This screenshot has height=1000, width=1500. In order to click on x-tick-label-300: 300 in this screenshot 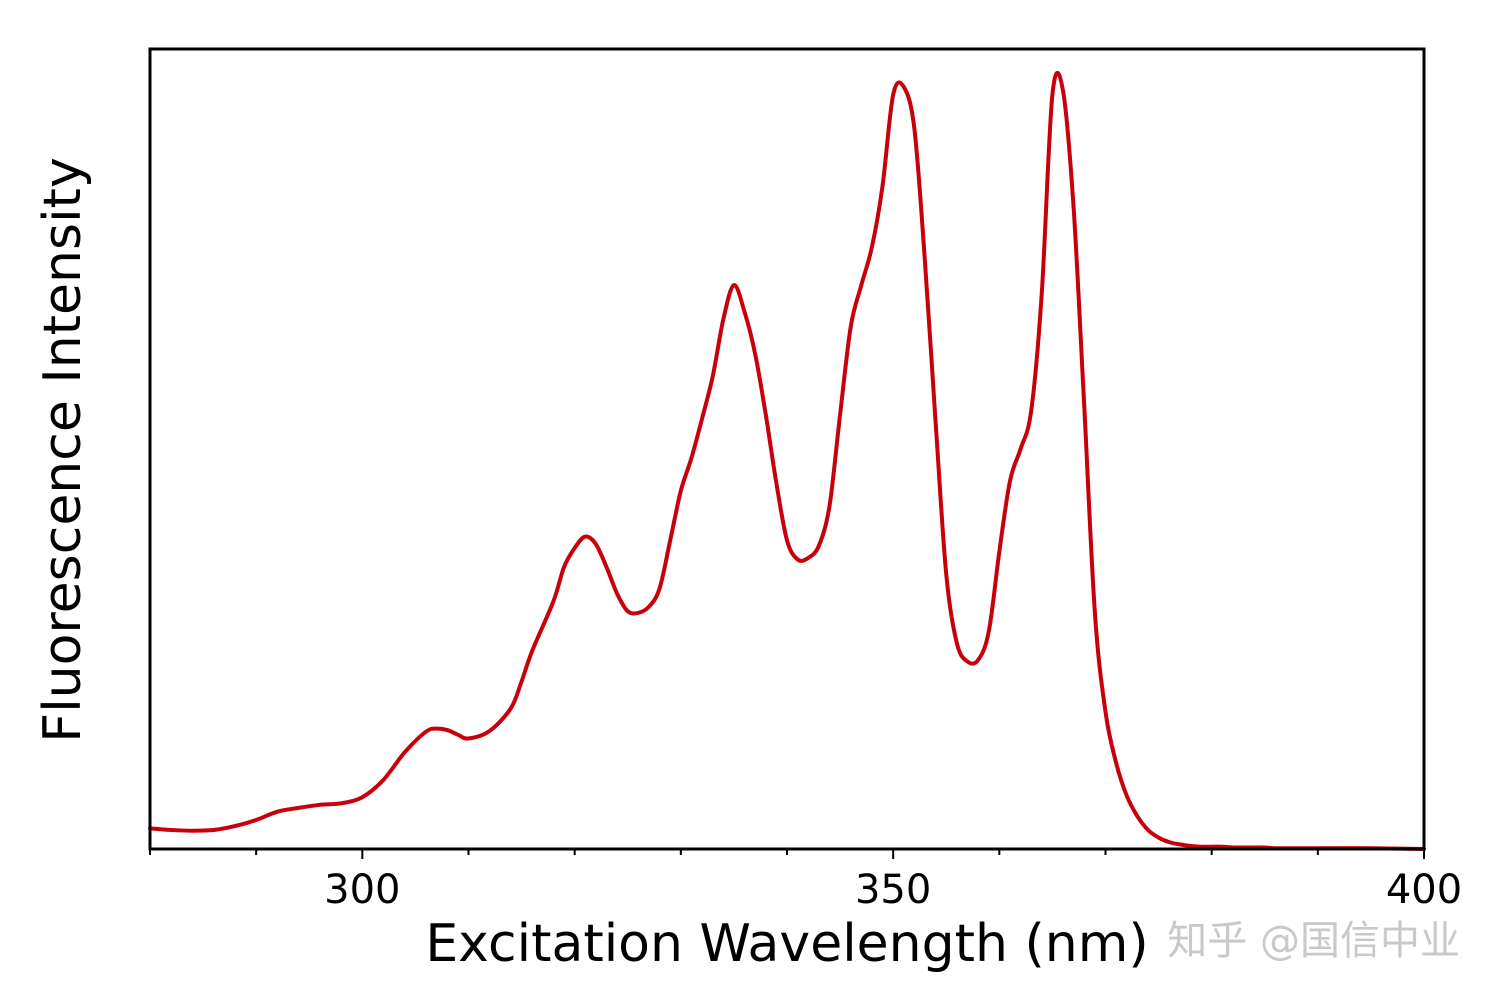, I will do `click(362, 890)`.